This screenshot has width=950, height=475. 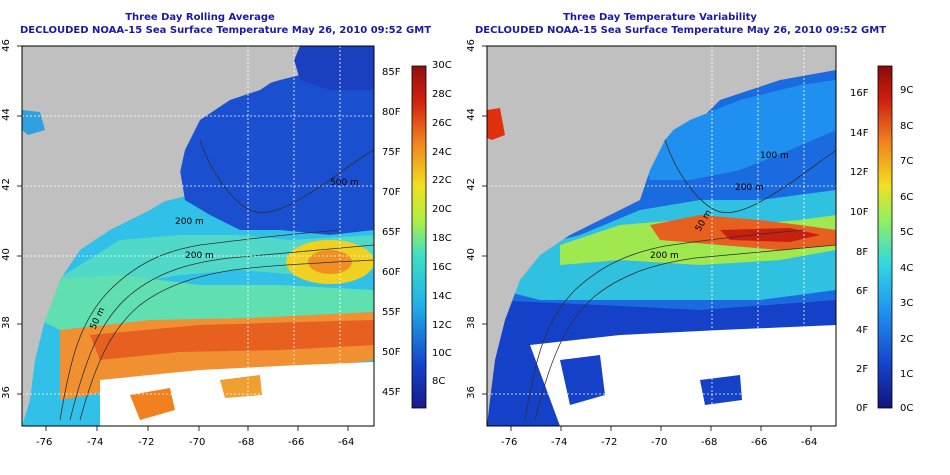 I want to click on left-contour-label-3: 200 m, so click(x=189, y=222).